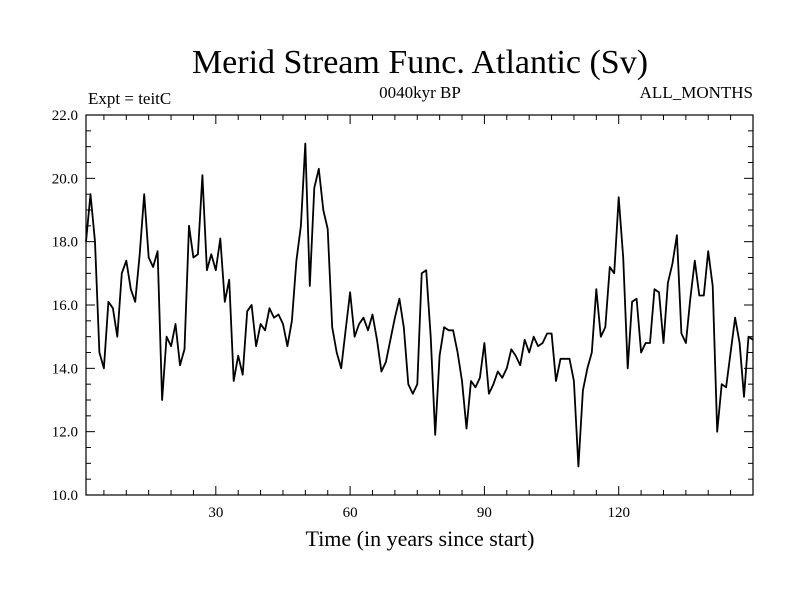 This screenshot has height=600, width=800. What do you see at coordinates (65, 306) in the screenshot?
I see `y-tick-label: 16.0` at bounding box center [65, 306].